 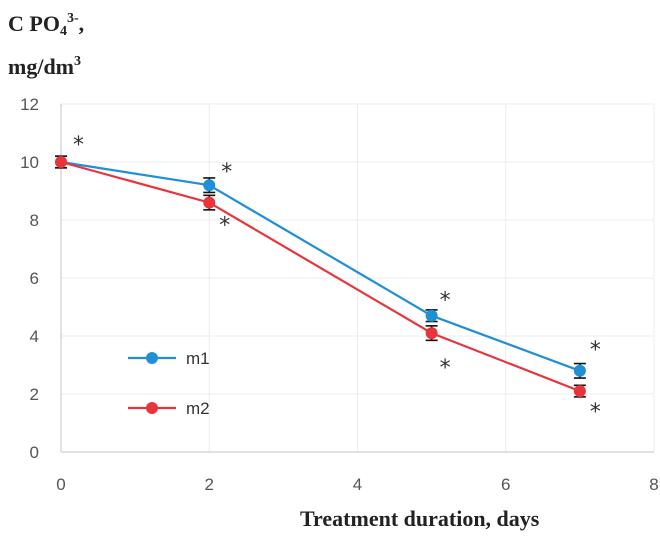 What do you see at coordinates (60, 484) in the screenshot?
I see `x-tick-label-0: 0` at bounding box center [60, 484].